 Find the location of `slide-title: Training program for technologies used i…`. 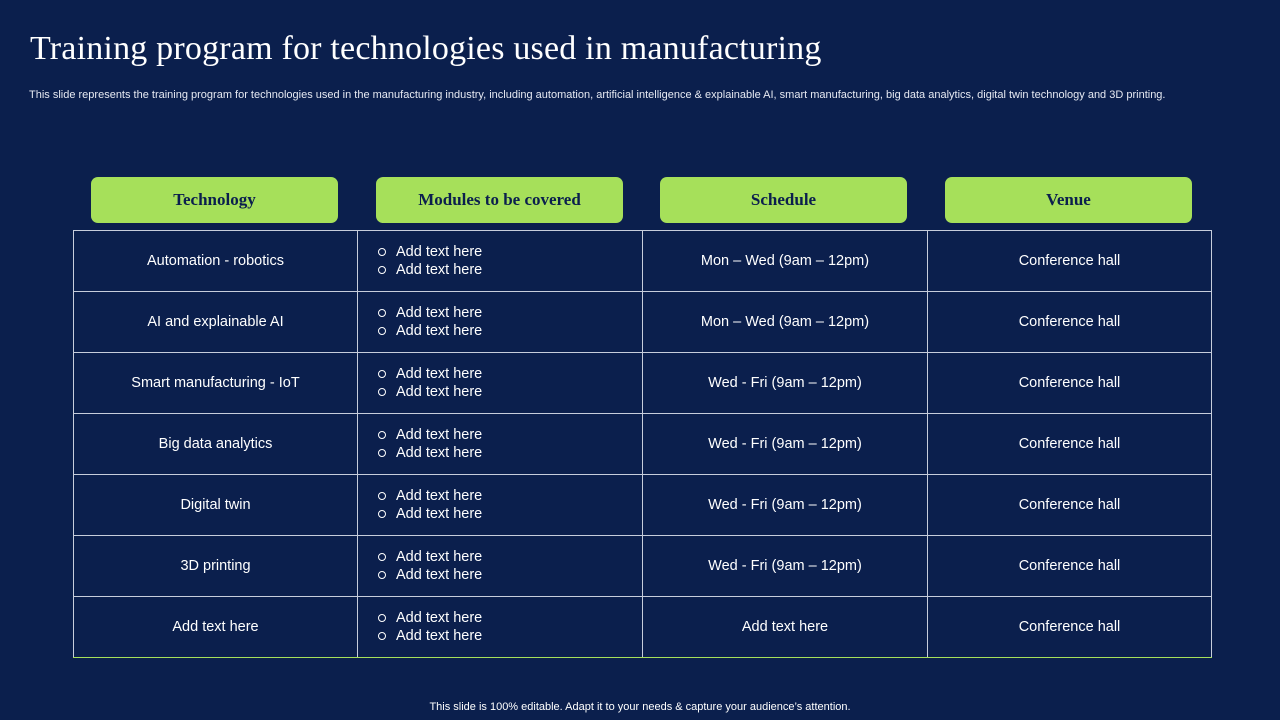

slide-title: Training program for technologies used i… is located at coordinates (426, 48).